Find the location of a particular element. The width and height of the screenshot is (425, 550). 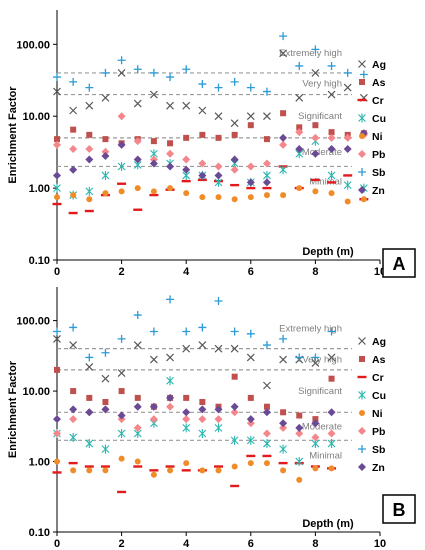

zone-label-moderate: Moderate is located at coordinates (322, 152).